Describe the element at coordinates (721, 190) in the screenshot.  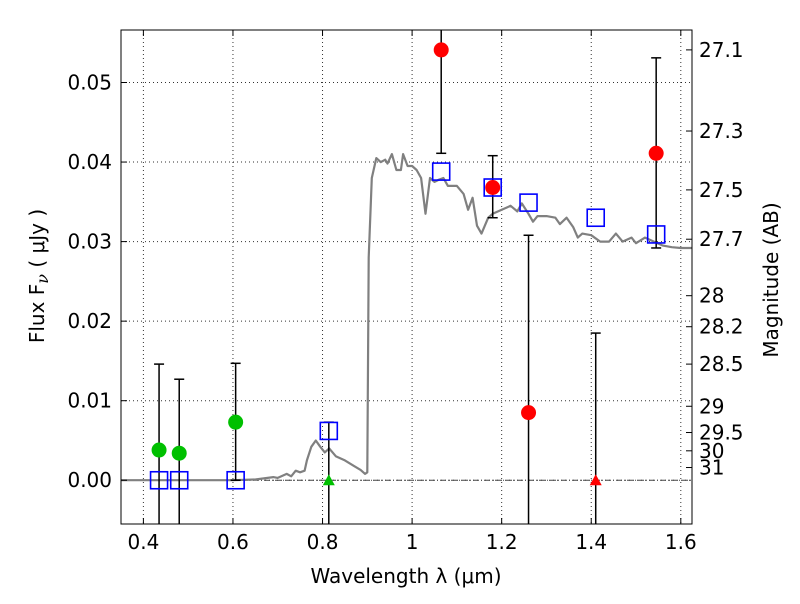
I see `mag-tick-label: 27.5` at that location.